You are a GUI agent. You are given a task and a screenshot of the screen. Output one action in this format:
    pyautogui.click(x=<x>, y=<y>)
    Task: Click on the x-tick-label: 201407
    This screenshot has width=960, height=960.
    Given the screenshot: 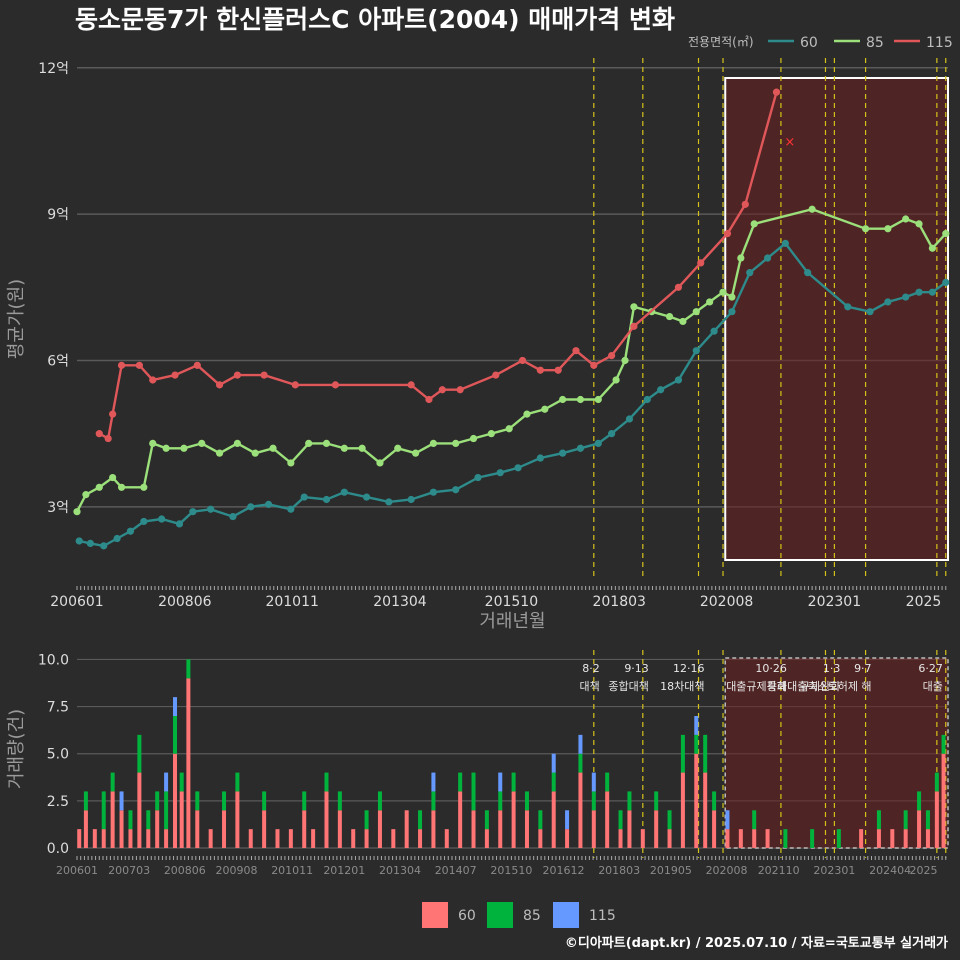 What is the action you would take?
    pyautogui.click(x=456, y=870)
    